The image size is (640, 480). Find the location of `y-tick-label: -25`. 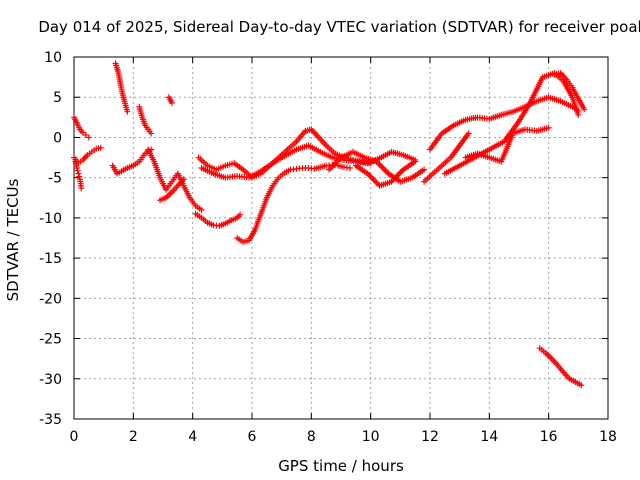

y-tick-label: -25 is located at coordinates (50, 340).